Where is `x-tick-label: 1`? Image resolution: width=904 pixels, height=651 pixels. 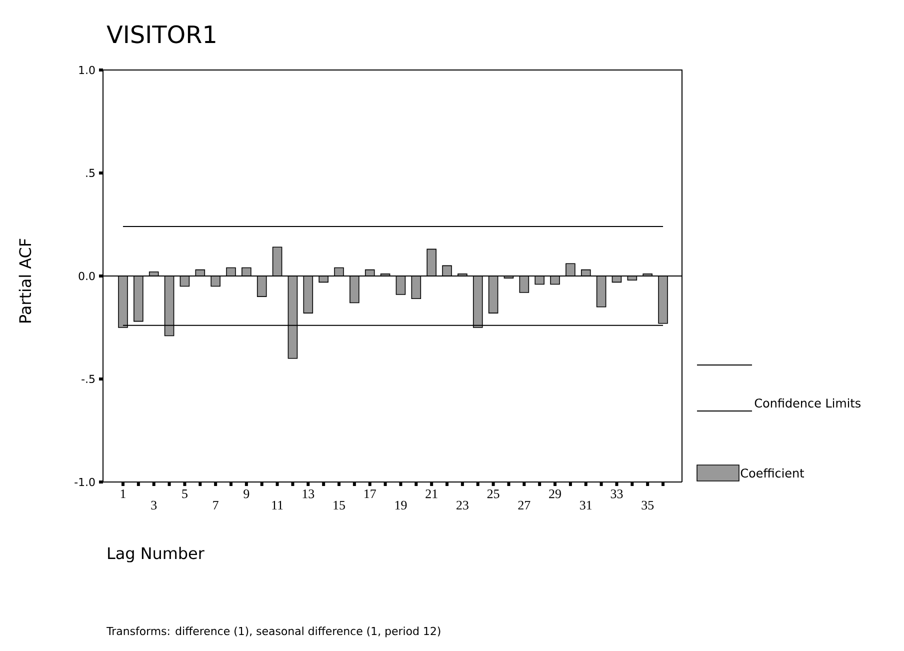
x-tick-label: 1 is located at coordinates (123, 494).